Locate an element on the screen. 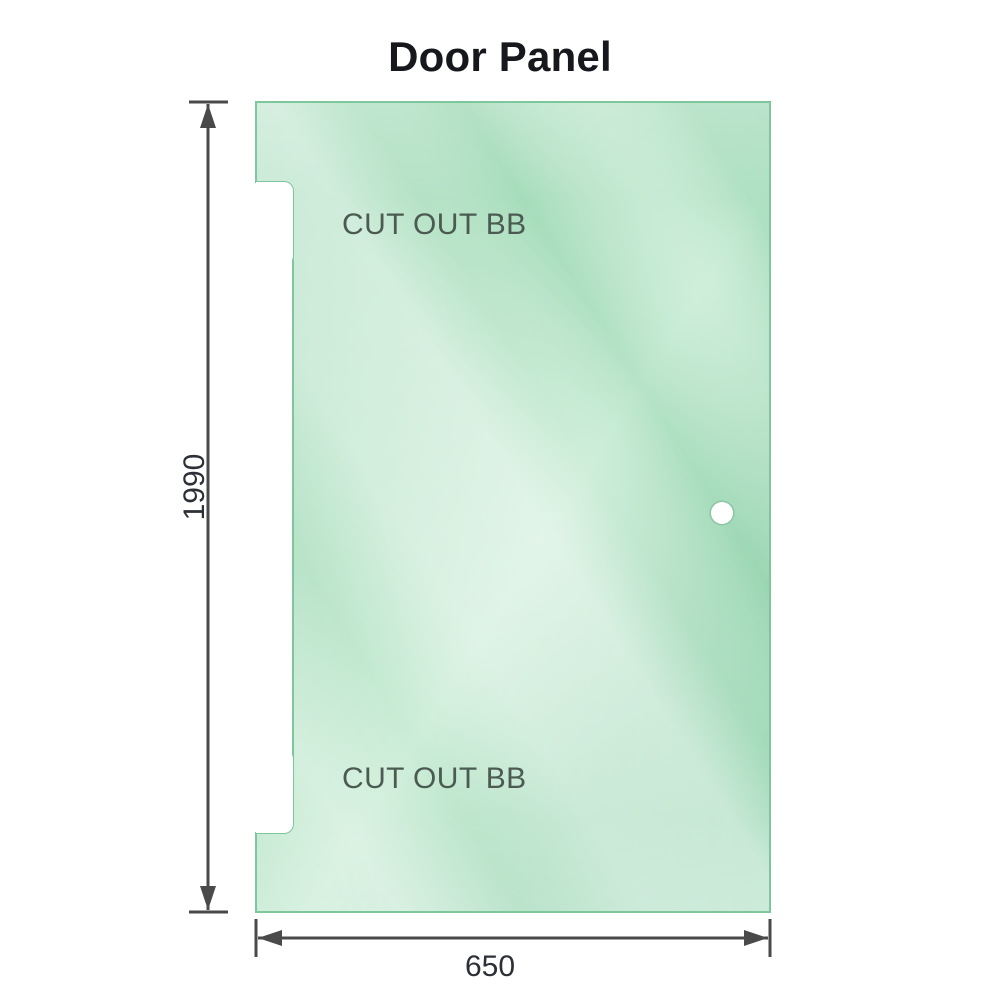 This screenshot has width=1000, height=1000. dimension-width is located at coordinates (513, 938).